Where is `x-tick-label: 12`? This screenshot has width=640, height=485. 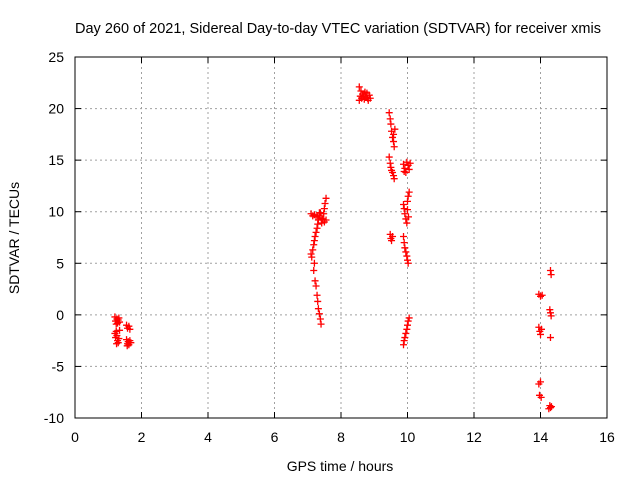 x-tick-label: 12 is located at coordinates (474, 437).